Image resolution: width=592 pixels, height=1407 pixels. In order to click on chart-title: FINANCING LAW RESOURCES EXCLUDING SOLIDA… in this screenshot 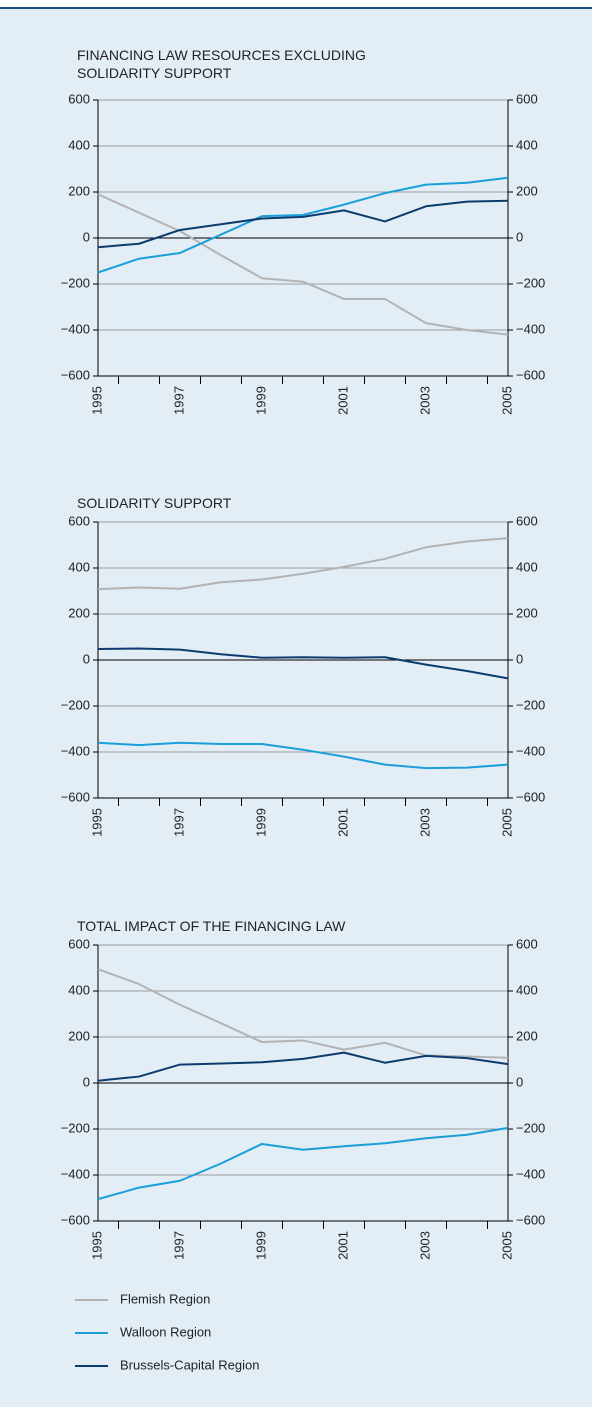, I will do `click(221, 64)`.